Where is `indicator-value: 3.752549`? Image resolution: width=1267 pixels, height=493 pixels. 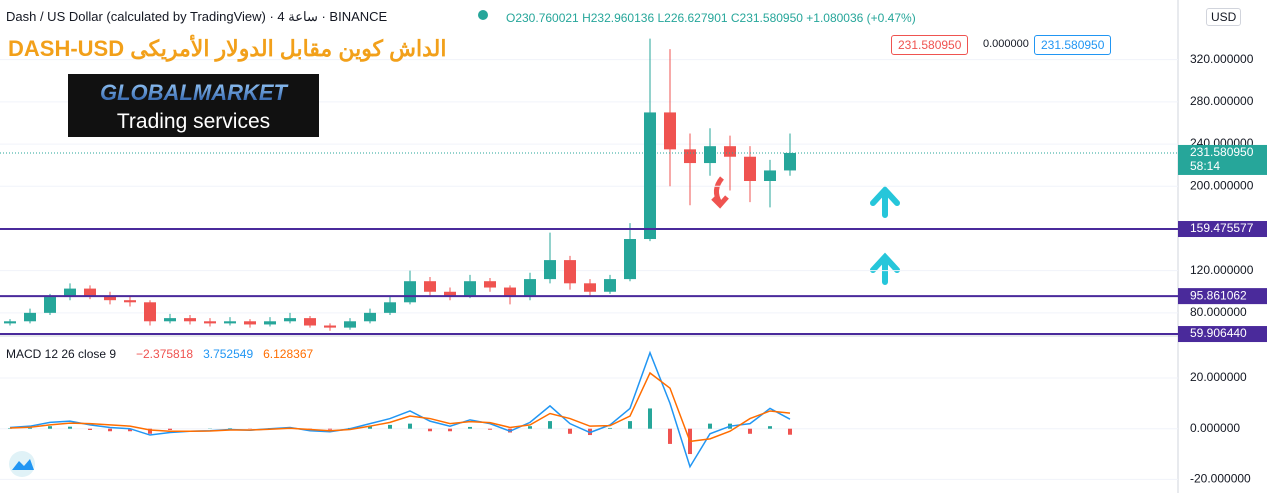
indicator-value: 3.752549 is located at coordinates (228, 354).